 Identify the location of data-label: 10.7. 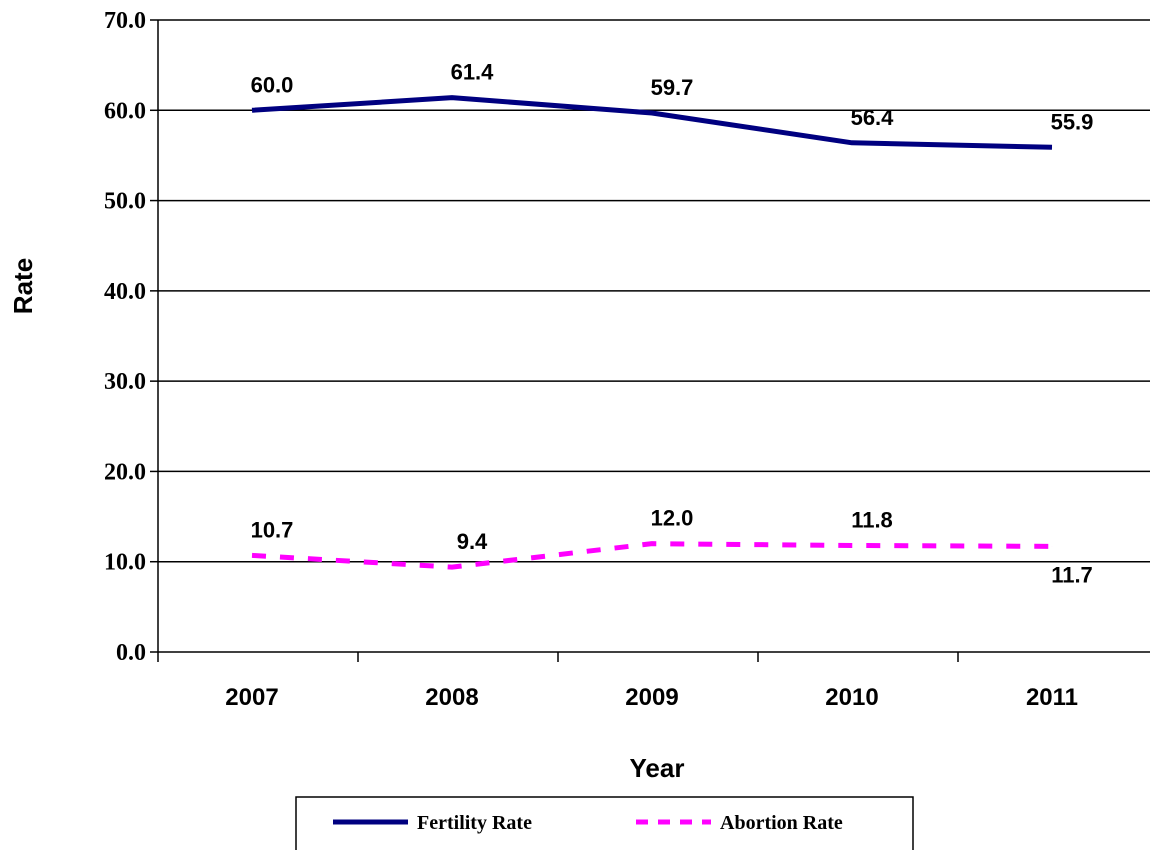
(272, 529).